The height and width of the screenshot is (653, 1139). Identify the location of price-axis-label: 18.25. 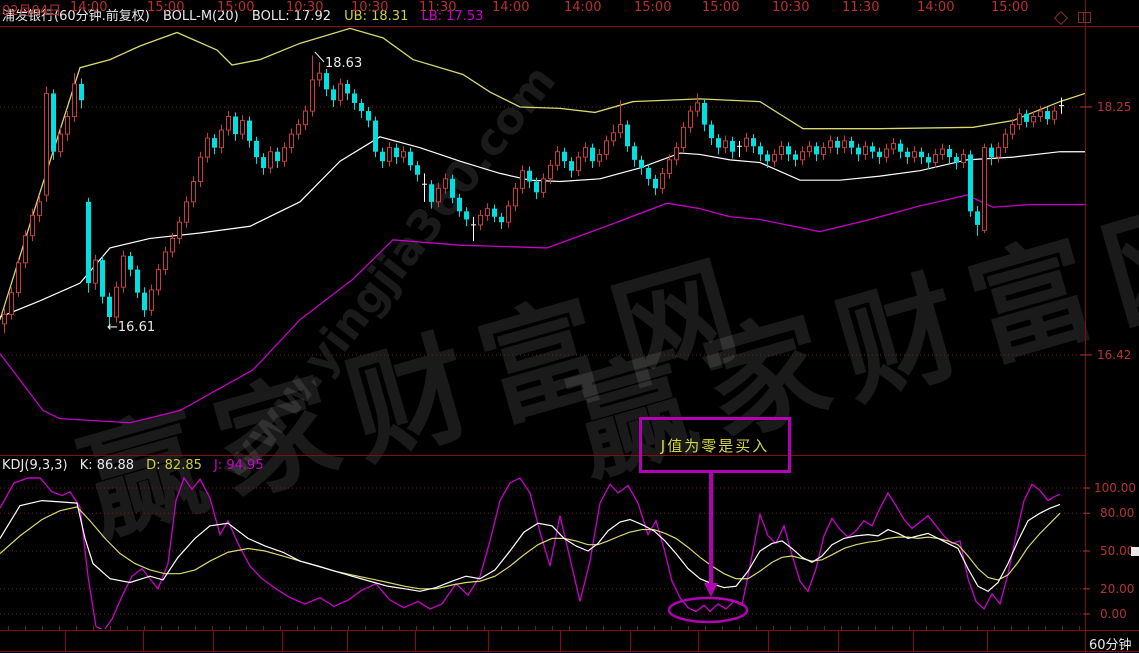
(1114, 107).